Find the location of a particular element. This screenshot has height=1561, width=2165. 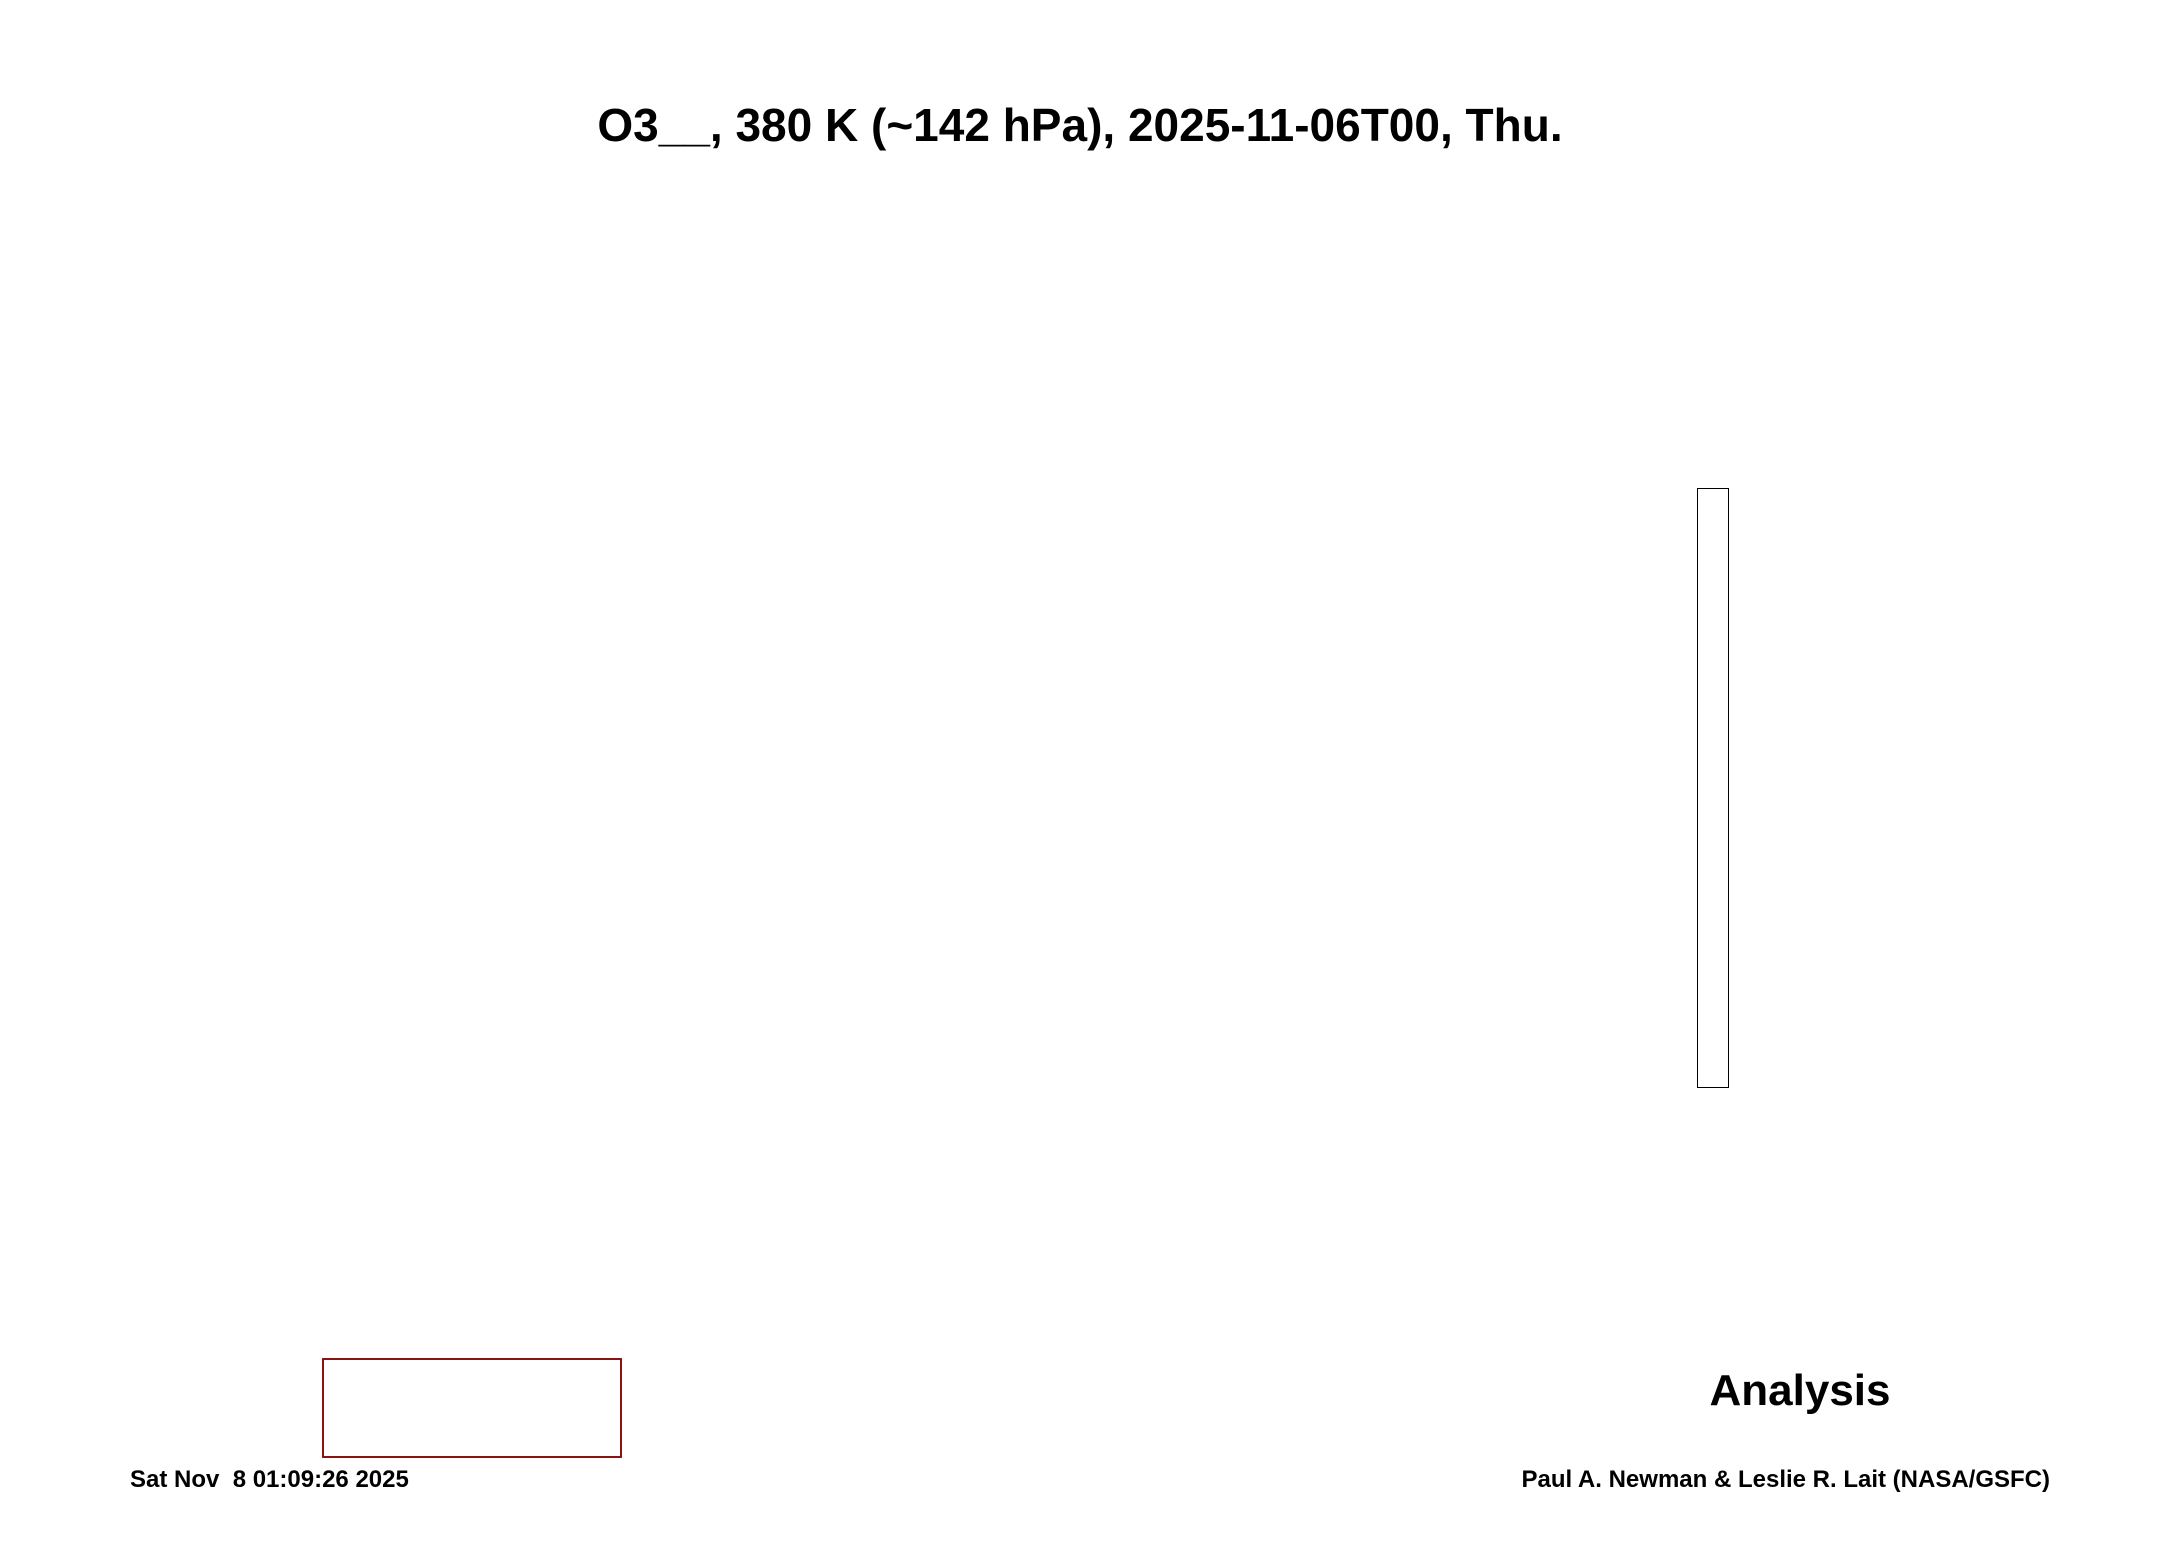

colorbar-gradient is located at coordinates (1713, 788).